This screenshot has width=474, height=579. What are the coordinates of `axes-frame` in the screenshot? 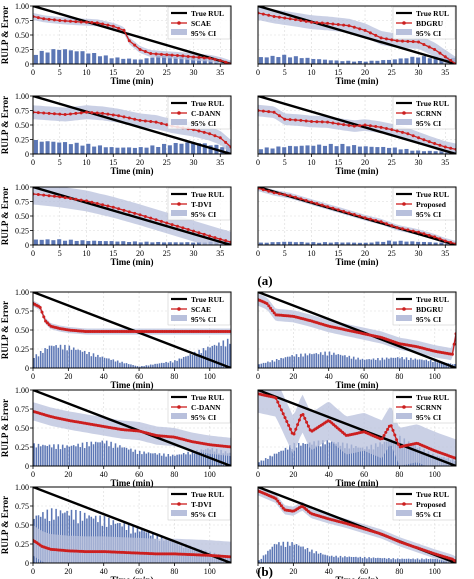 It's located at (357, 330).